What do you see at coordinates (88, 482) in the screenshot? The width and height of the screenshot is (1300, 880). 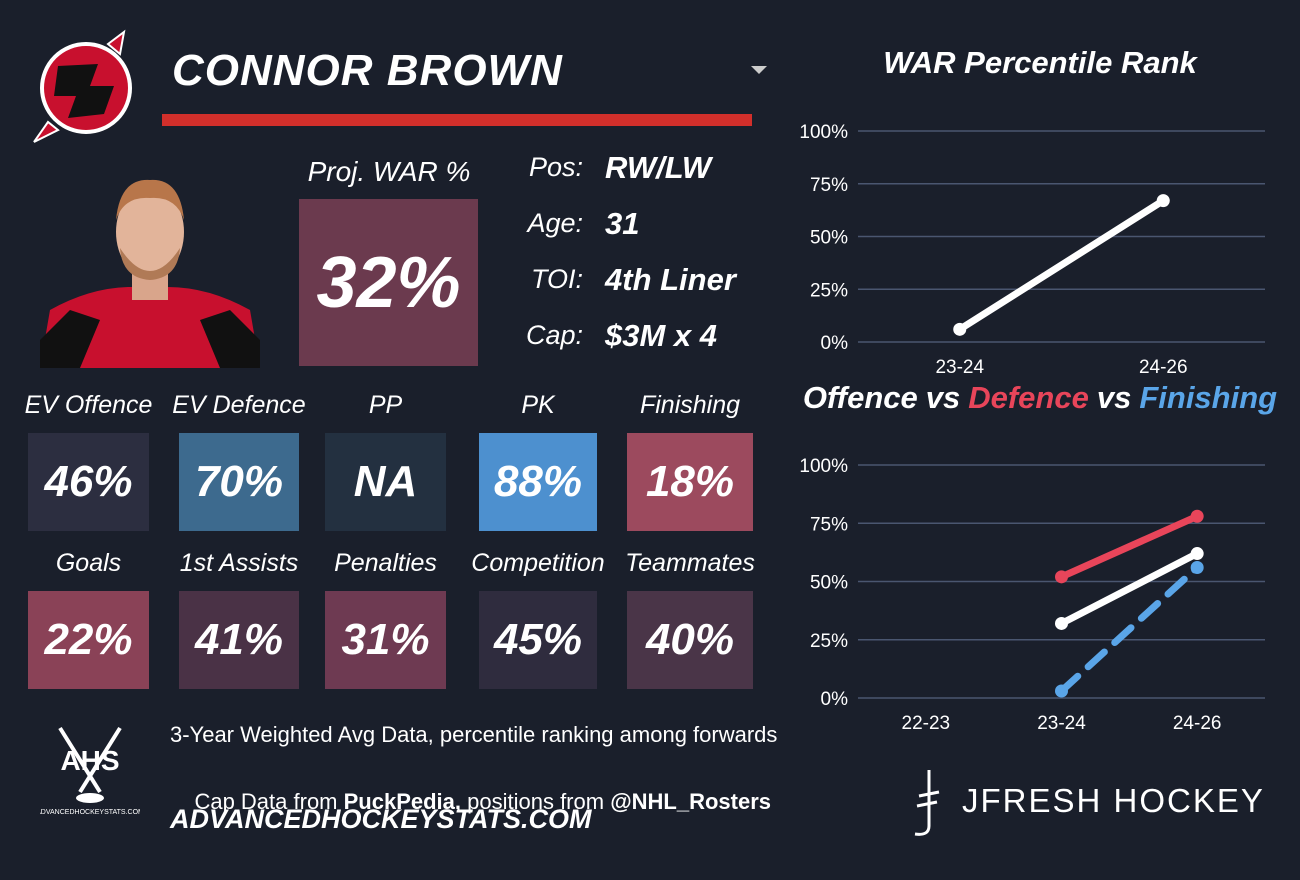 I see `stat-tile: 46%` at bounding box center [88, 482].